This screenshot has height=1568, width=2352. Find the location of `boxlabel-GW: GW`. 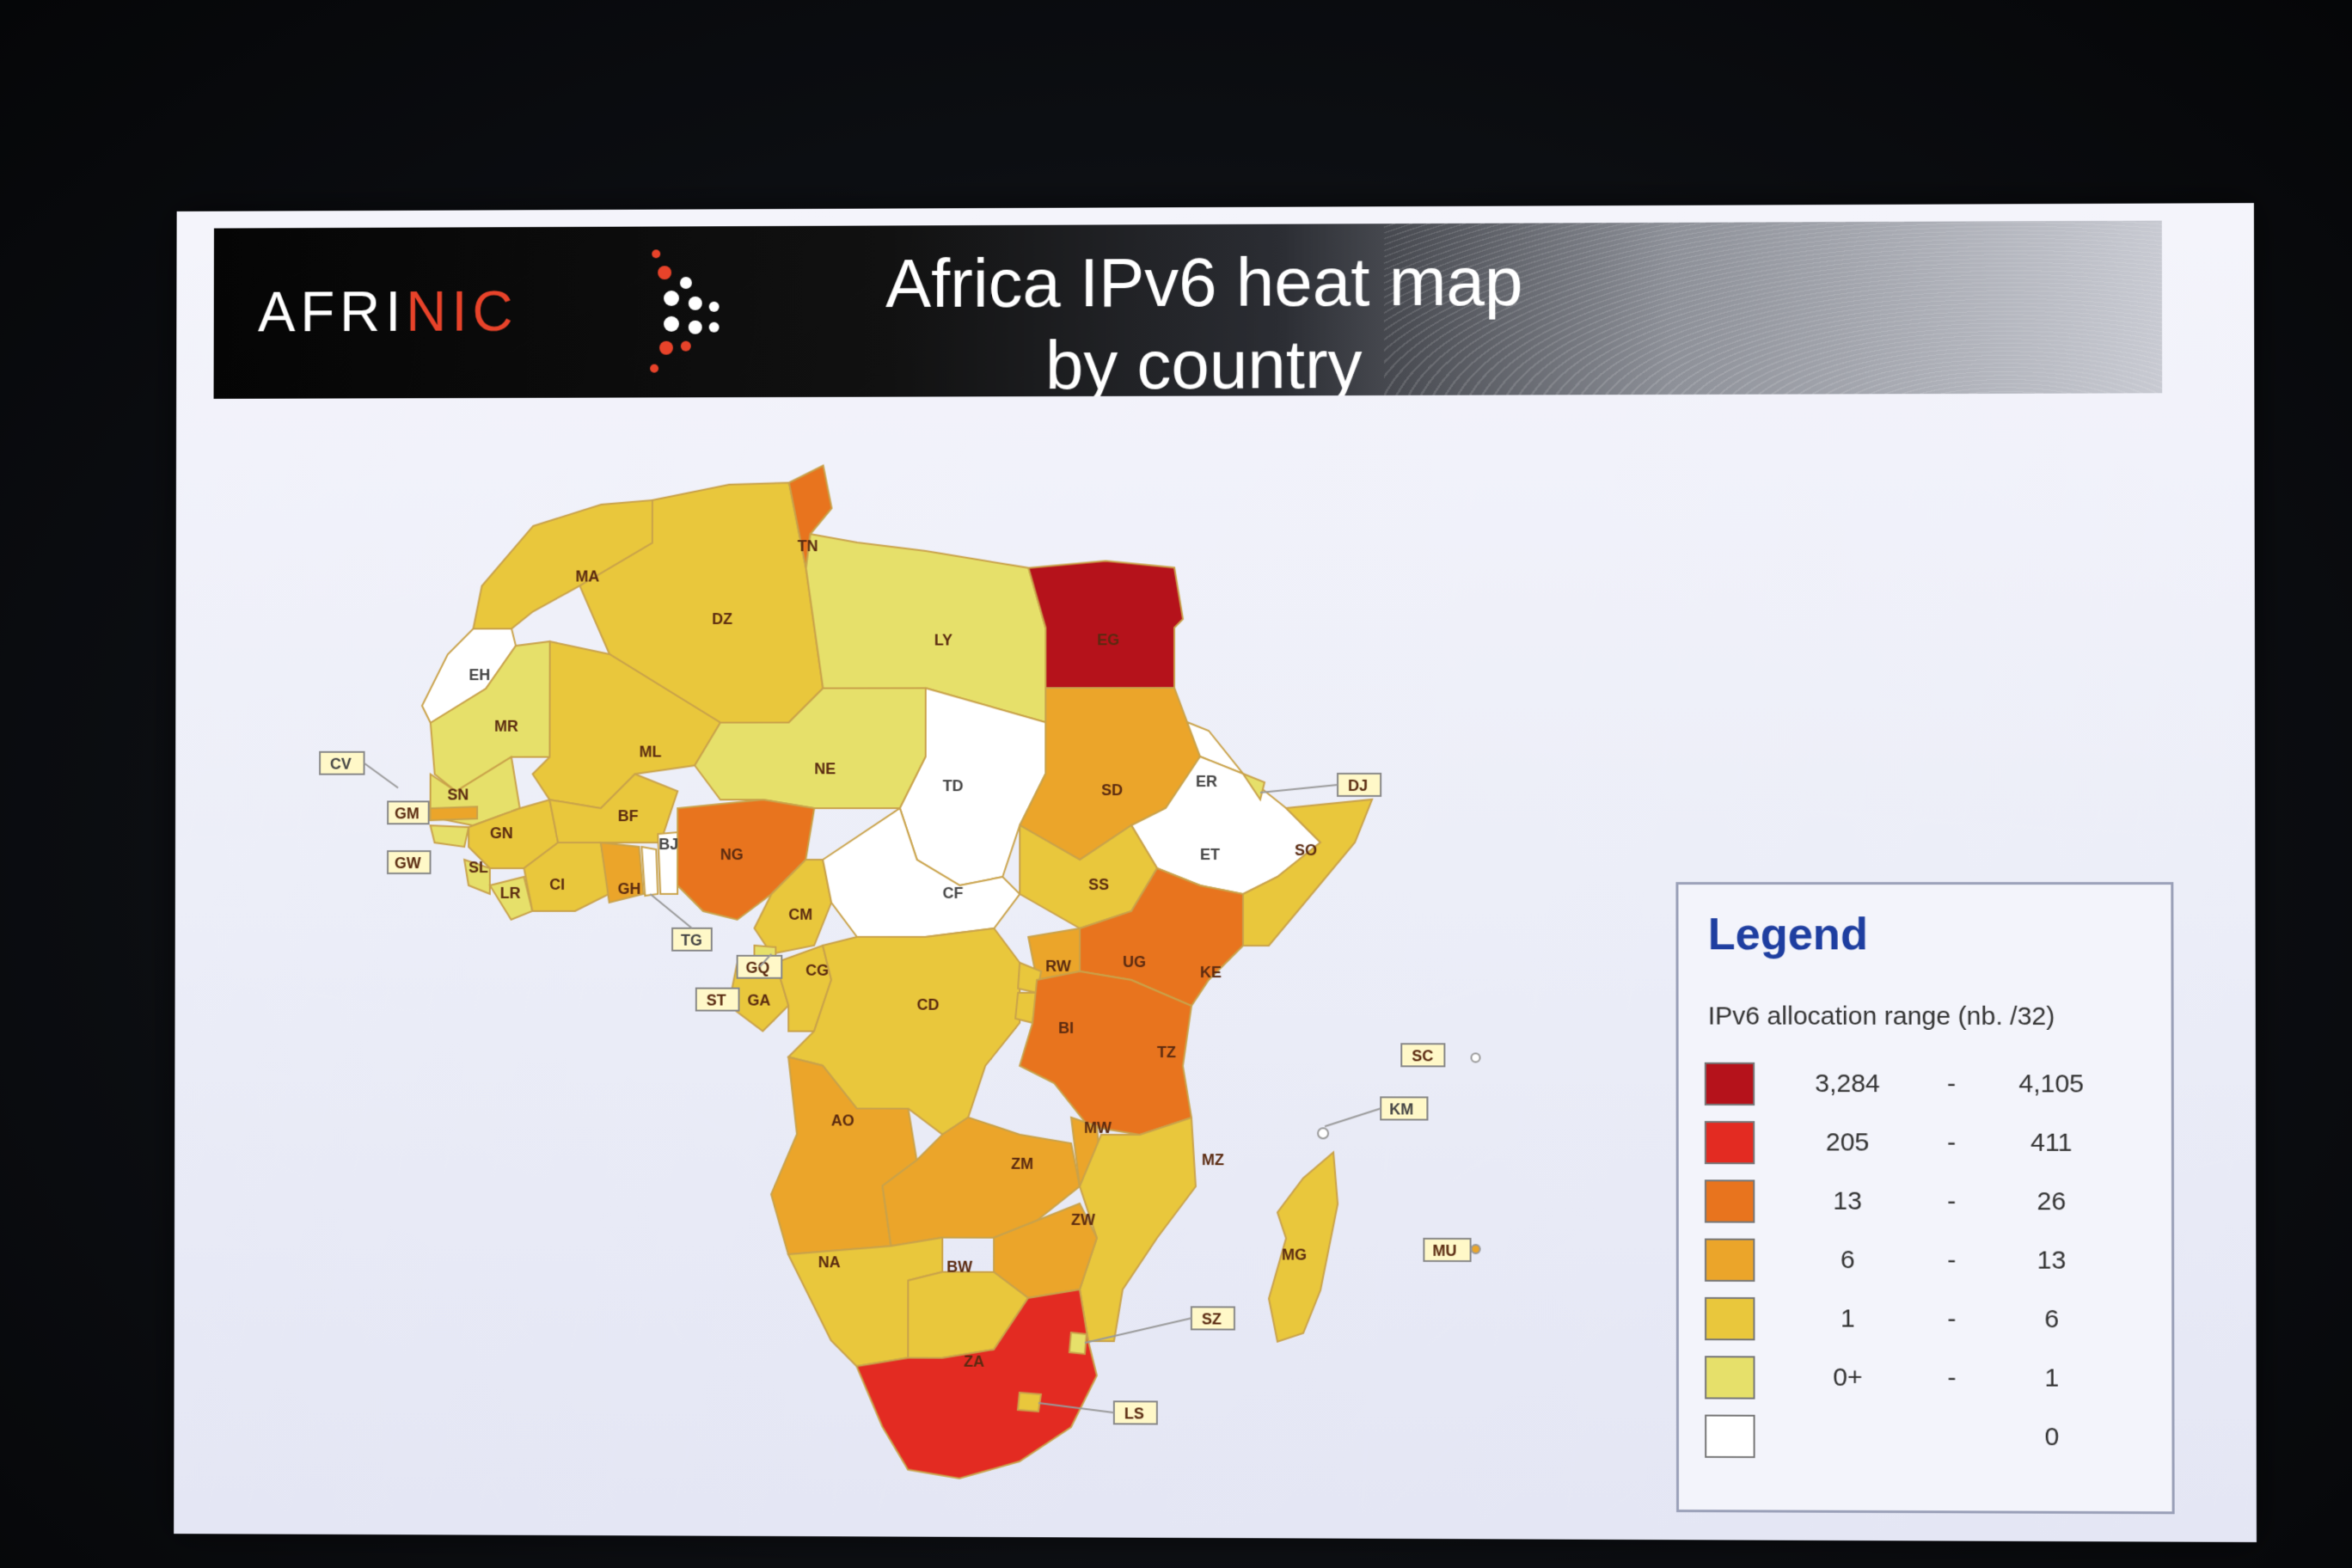

boxlabel-GW: GW is located at coordinates (409, 862).